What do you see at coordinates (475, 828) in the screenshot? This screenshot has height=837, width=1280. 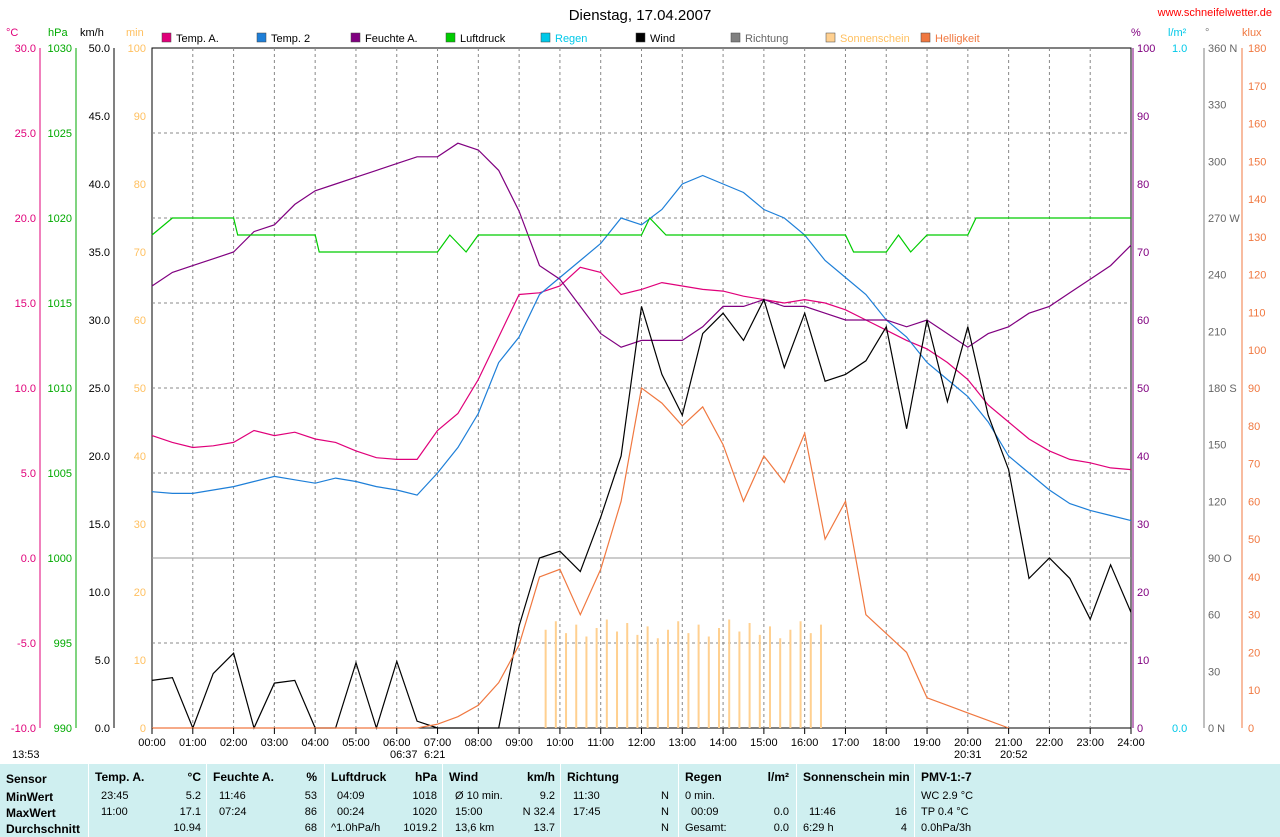 I see `wind-distance: 13,6 km` at bounding box center [475, 828].